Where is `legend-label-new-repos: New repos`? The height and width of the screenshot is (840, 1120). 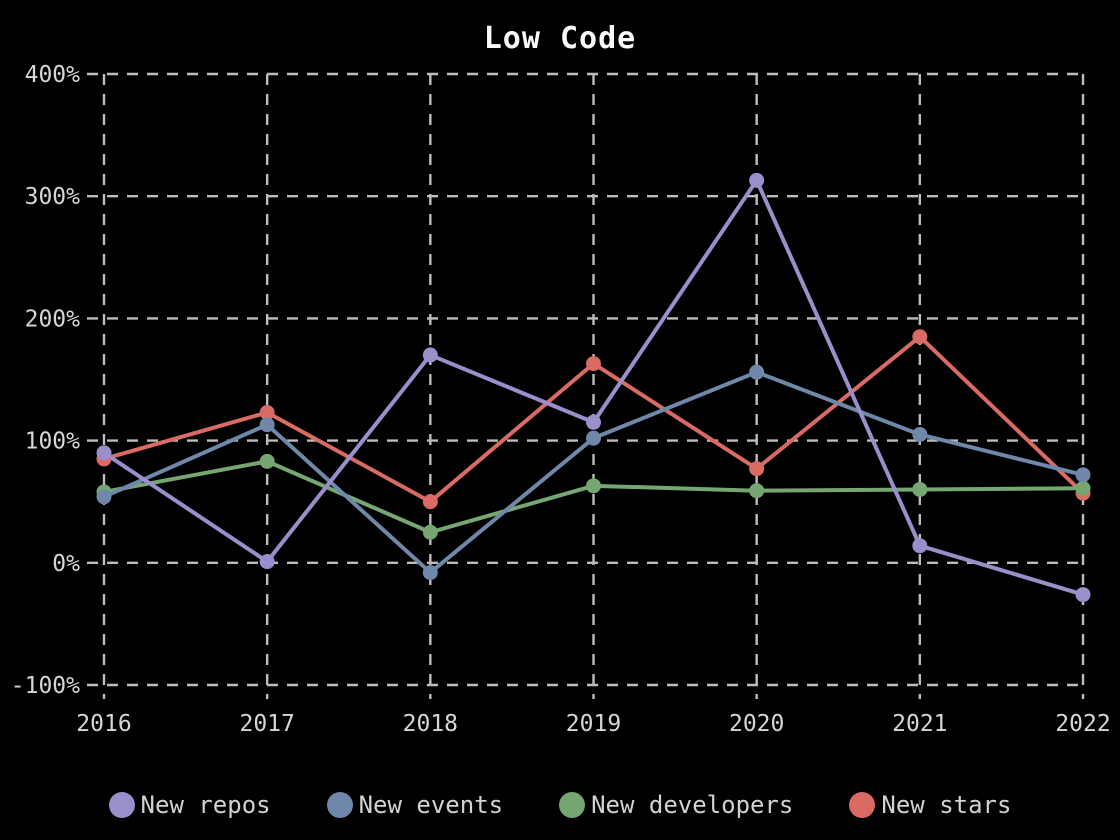 legend-label-new-repos: New repos is located at coordinates (205, 805).